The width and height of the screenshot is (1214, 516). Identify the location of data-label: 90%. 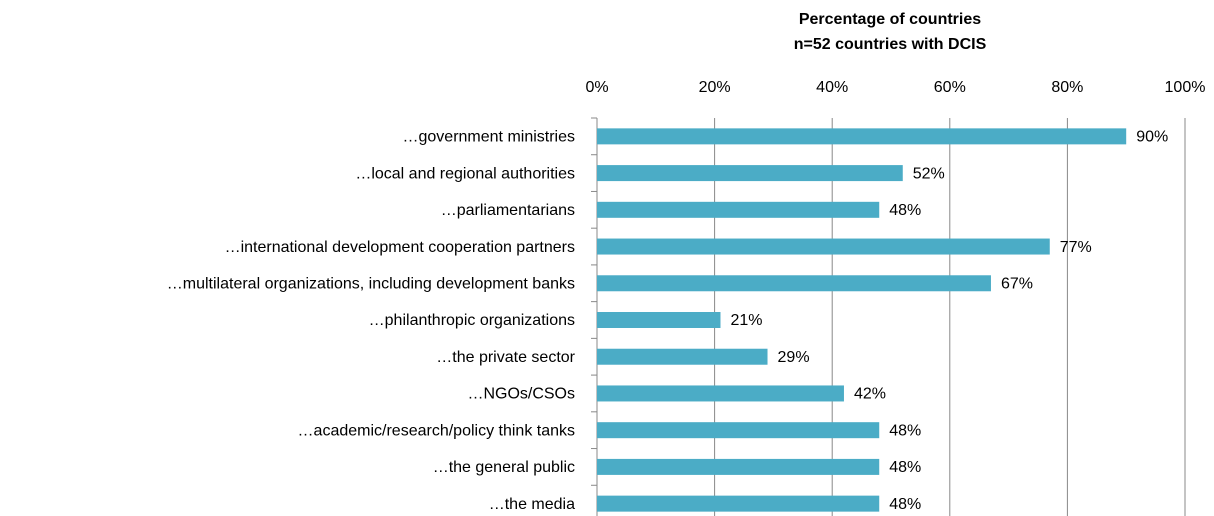
(1152, 137).